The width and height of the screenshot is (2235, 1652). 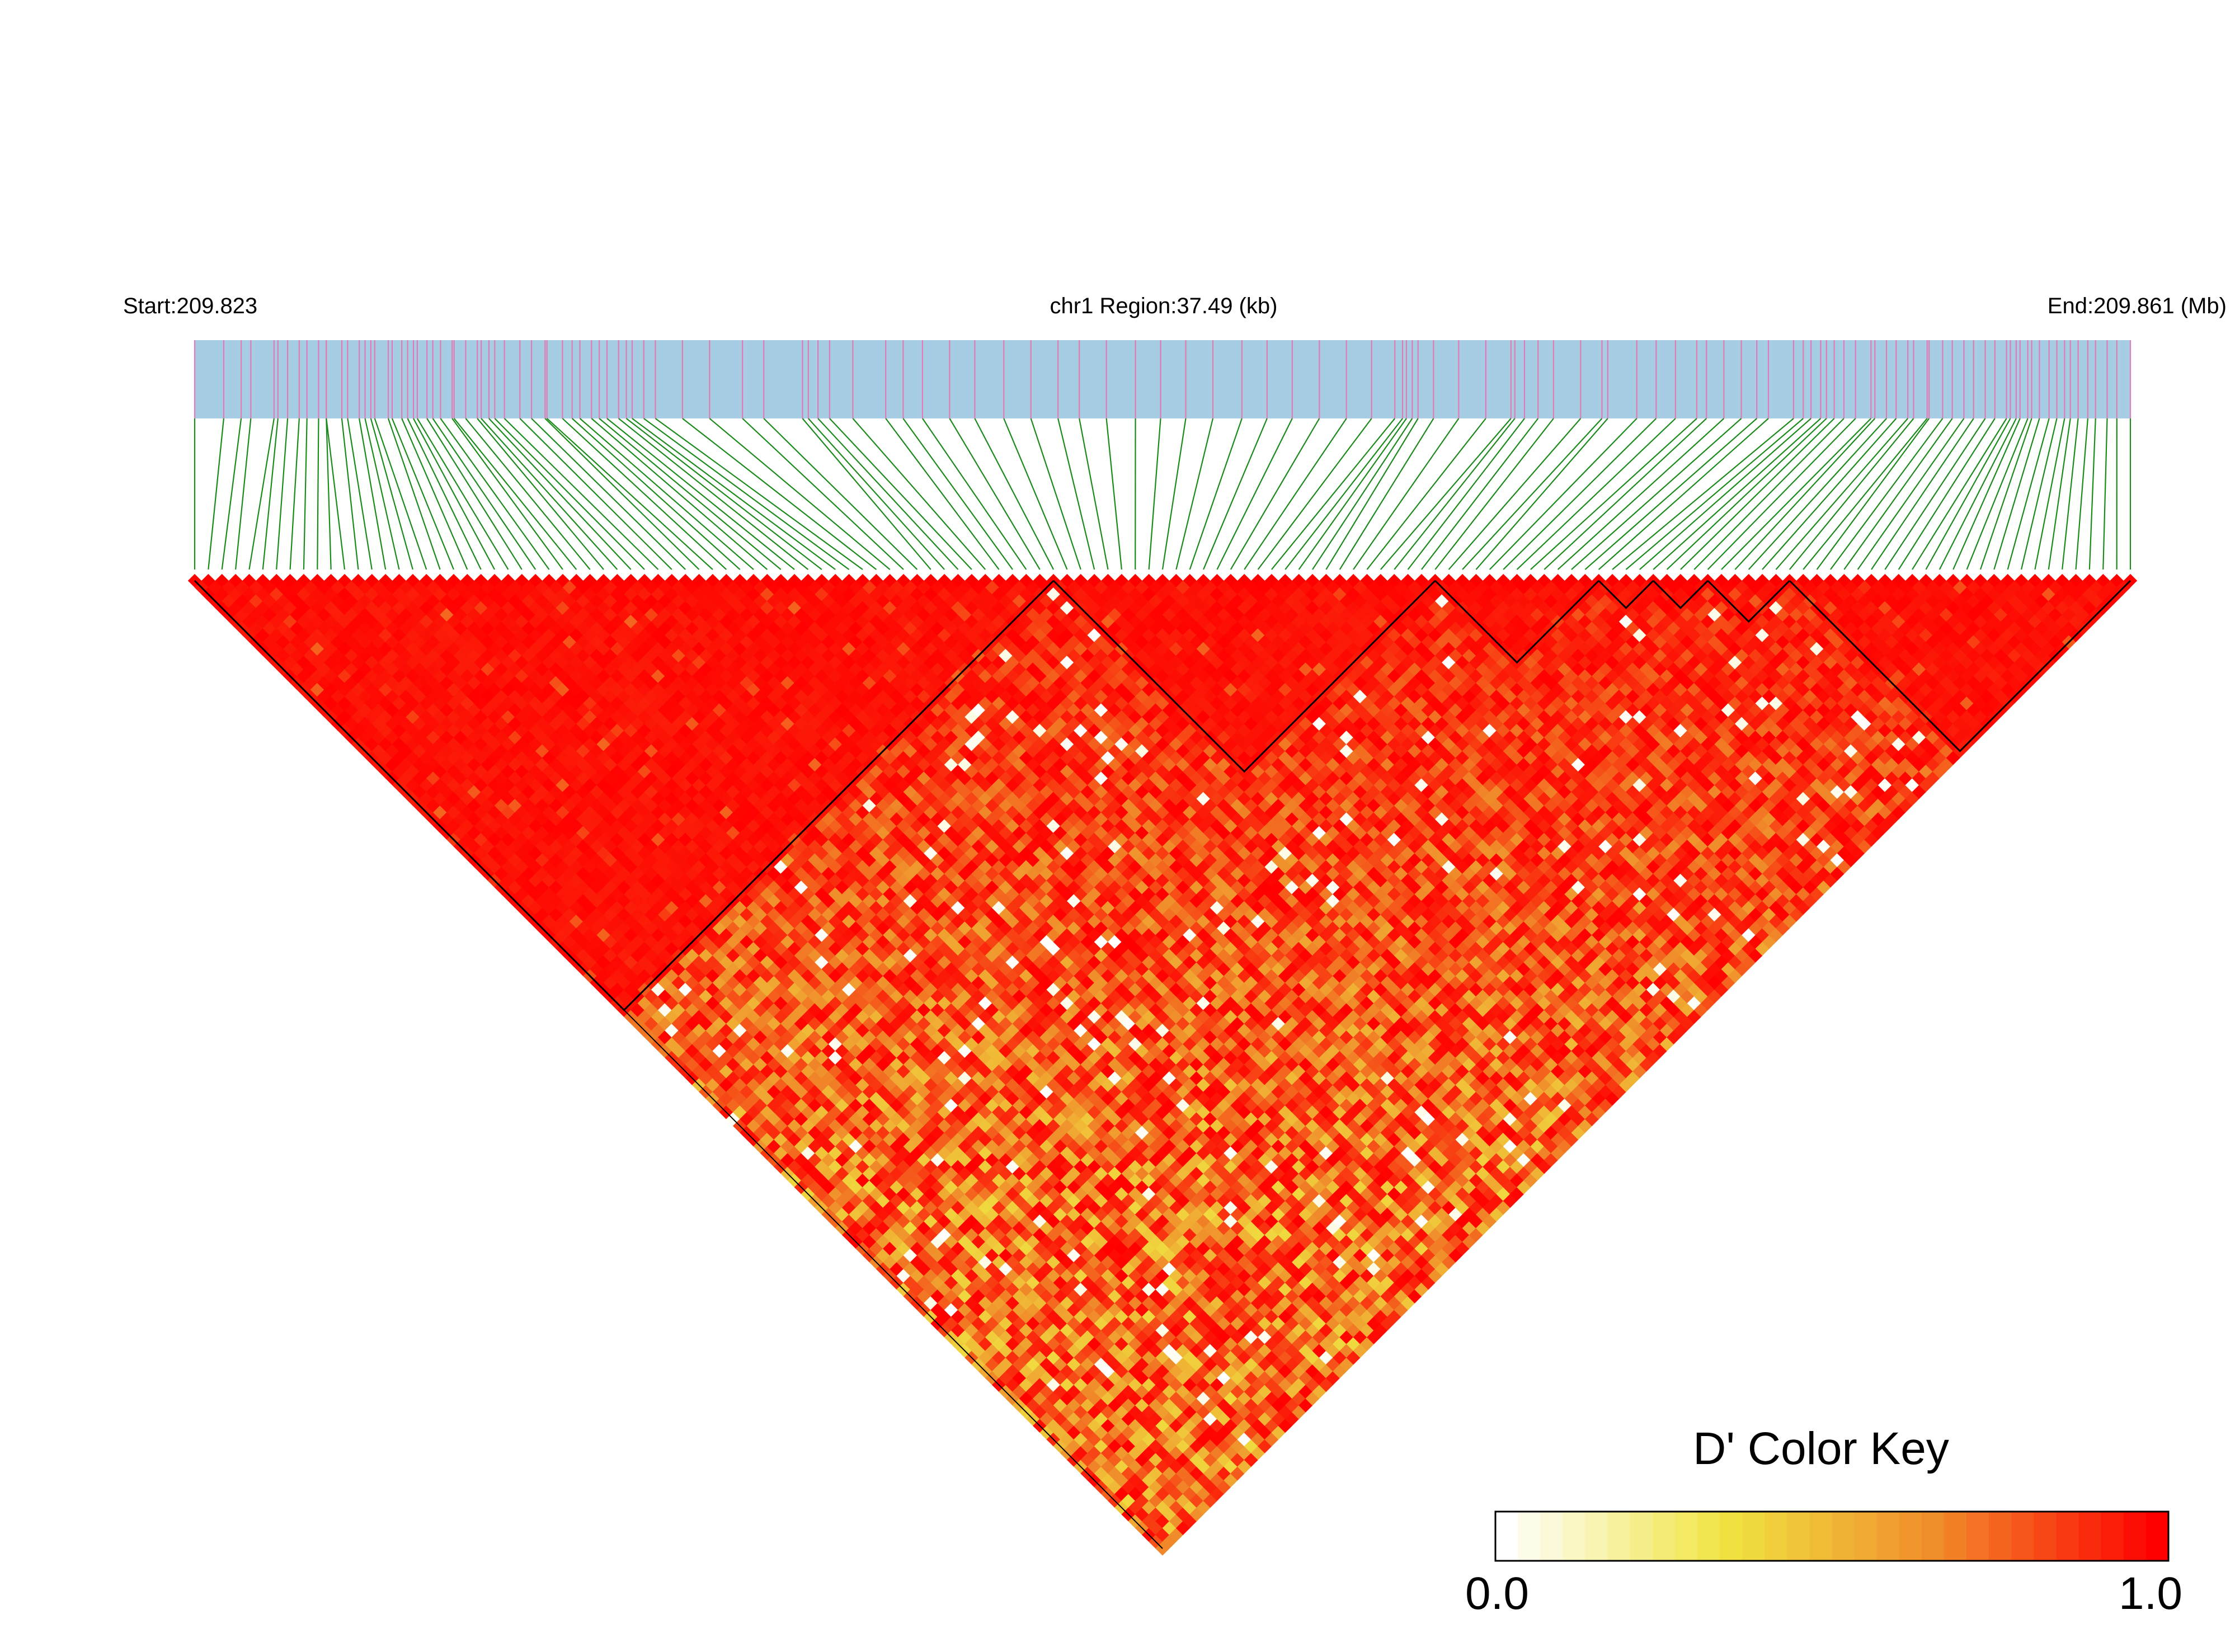 I want to click on chromosome-region-bar, so click(x=1162, y=379).